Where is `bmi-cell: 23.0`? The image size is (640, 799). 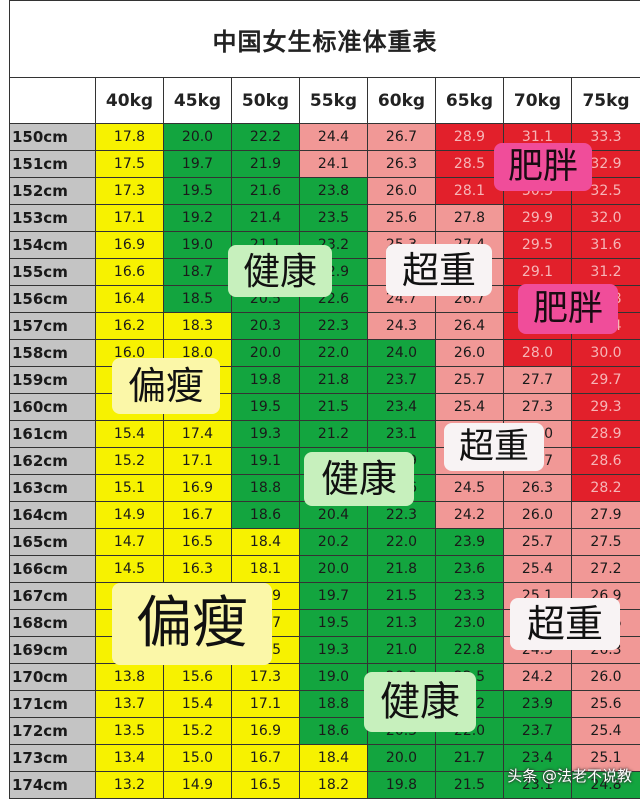 bmi-cell: 23.0 is located at coordinates (470, 623).